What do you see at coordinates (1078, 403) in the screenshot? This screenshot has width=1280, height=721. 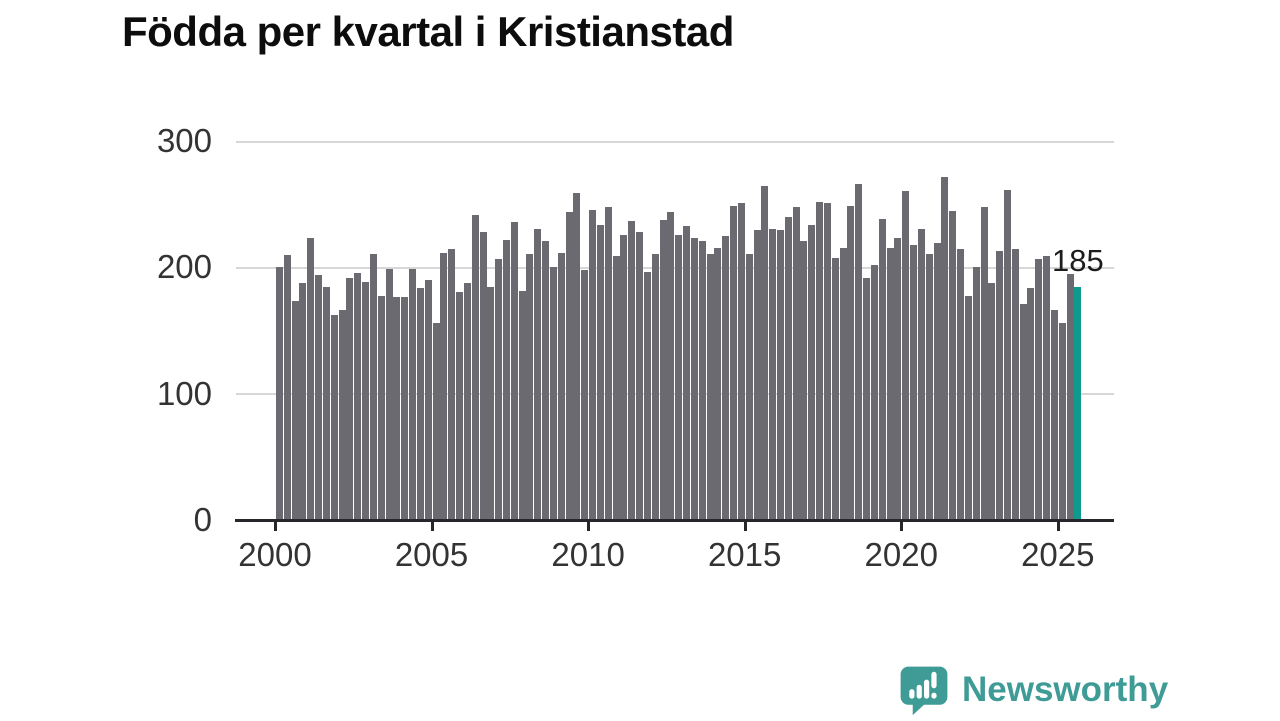 I see `bar-highlighted` at bounding box center [1078, 403].